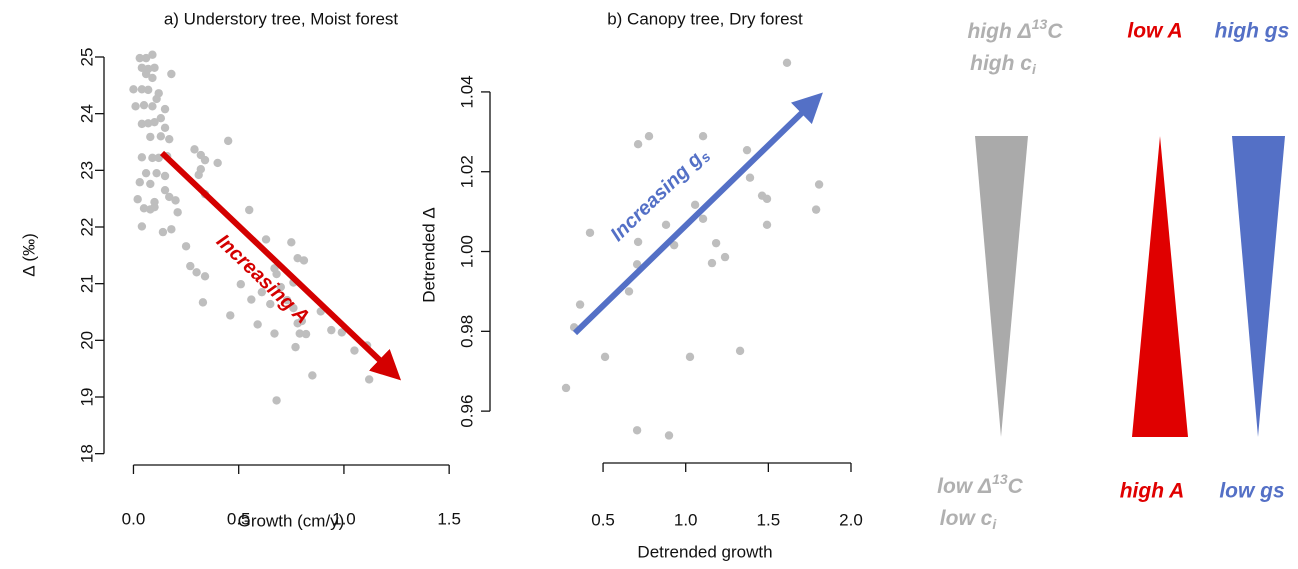  I want to click on chart-title: b) Canopy tree, Dry forest, so click(705, 18).